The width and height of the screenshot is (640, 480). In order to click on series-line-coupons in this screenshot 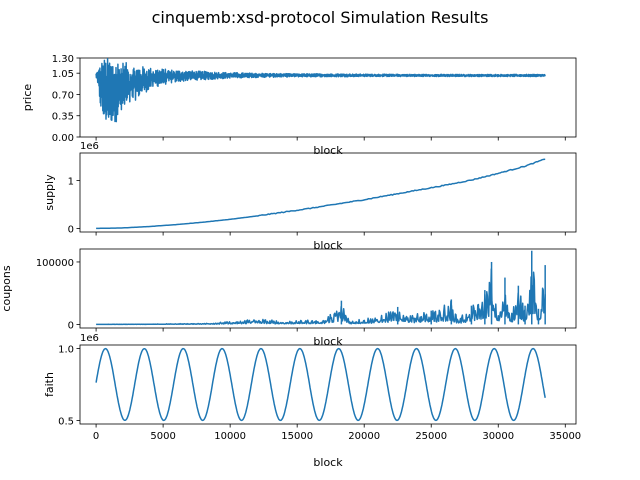, I will do `click(320, 297)`.